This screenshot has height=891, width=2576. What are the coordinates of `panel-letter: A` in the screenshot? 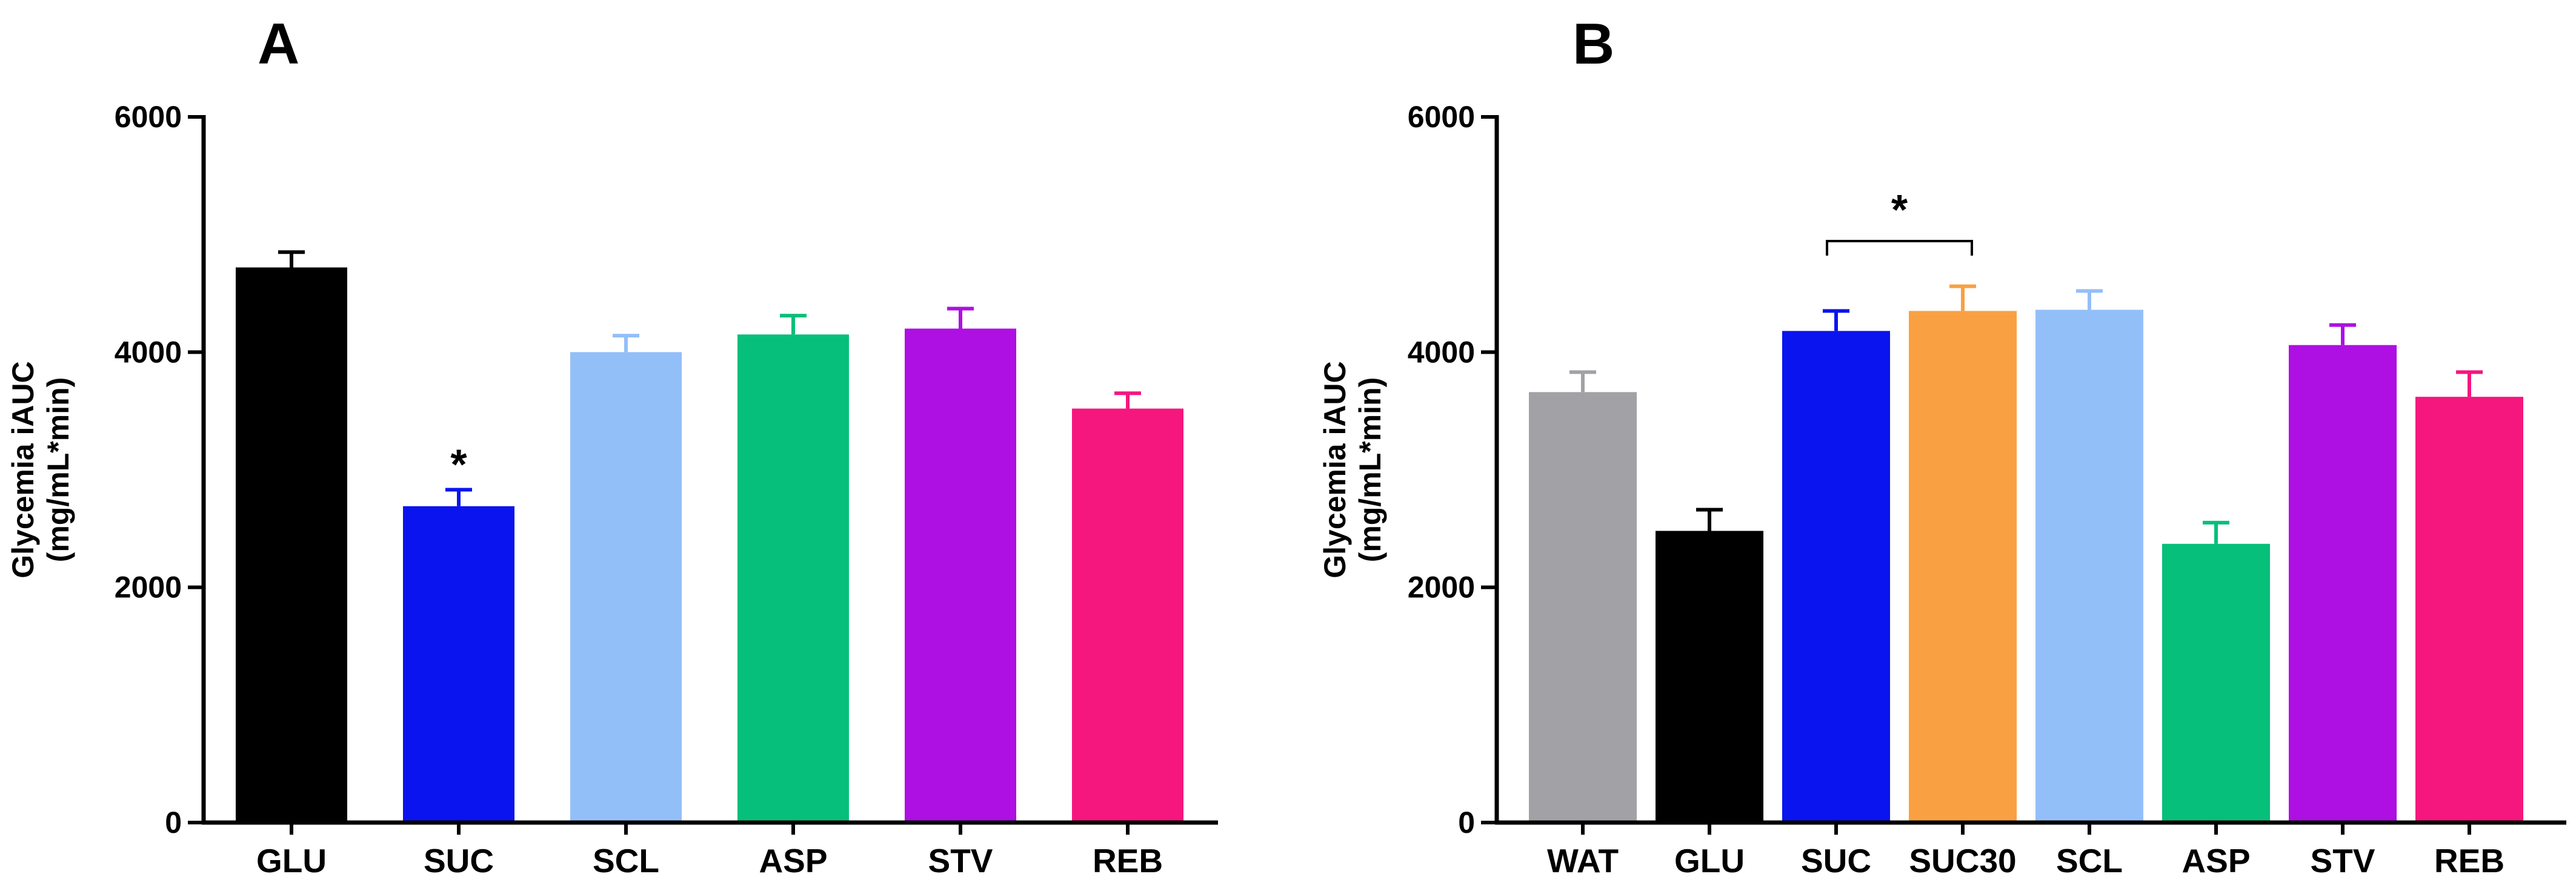 It's located at (278, 44).